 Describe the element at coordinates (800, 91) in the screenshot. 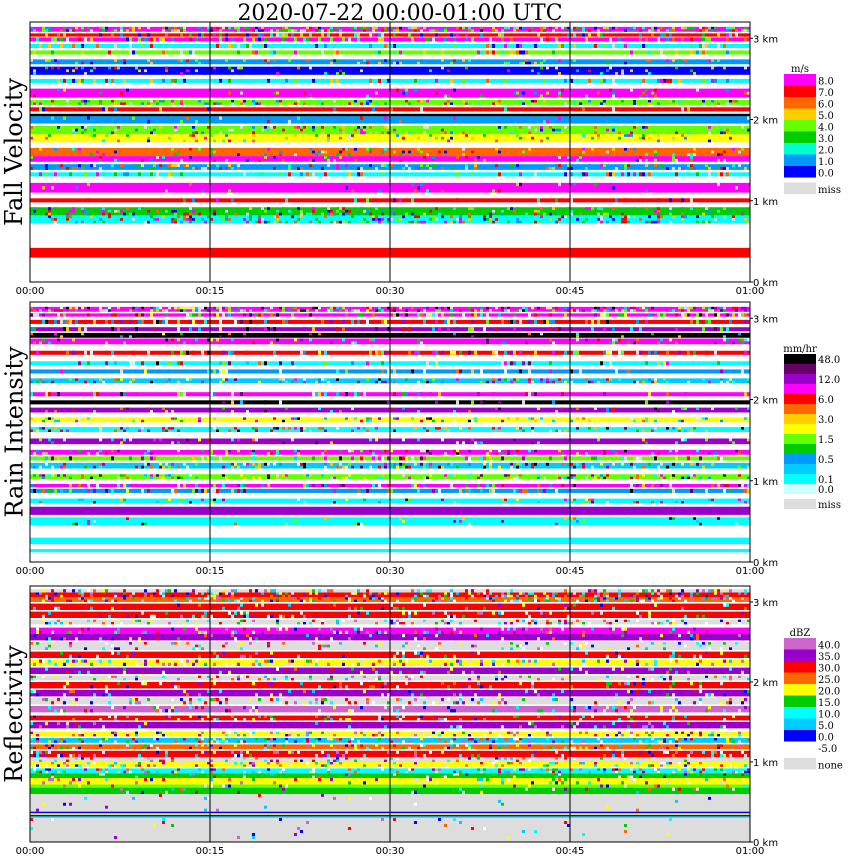

I see `legend-swatch` at that location.